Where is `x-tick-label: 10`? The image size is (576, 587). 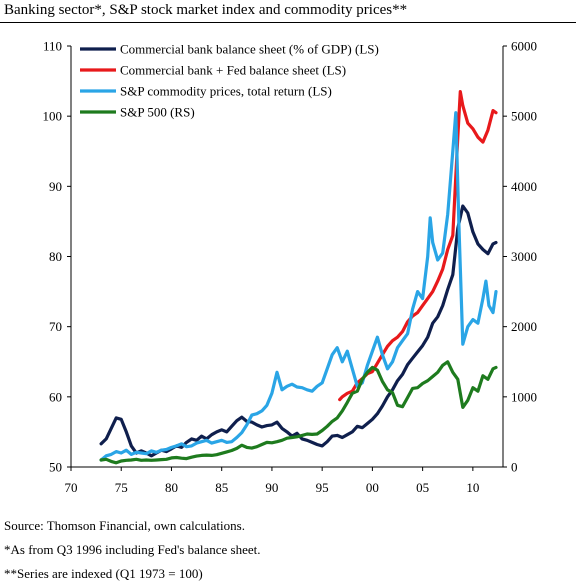 x-tick-label: 10 is located at coordinates (472, 487).